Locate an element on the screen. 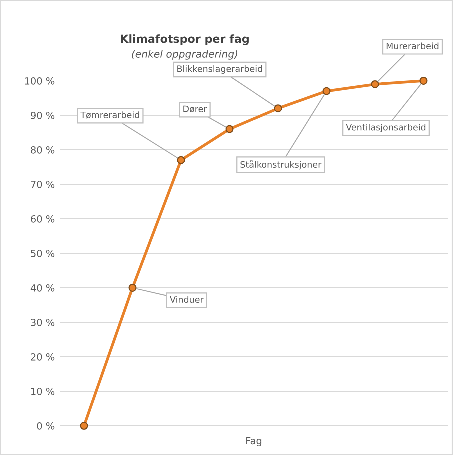 The height and width of the screenshot is (455, 453). data-label: Ventilasjonsarbeid is located at coordinates (386, 128).